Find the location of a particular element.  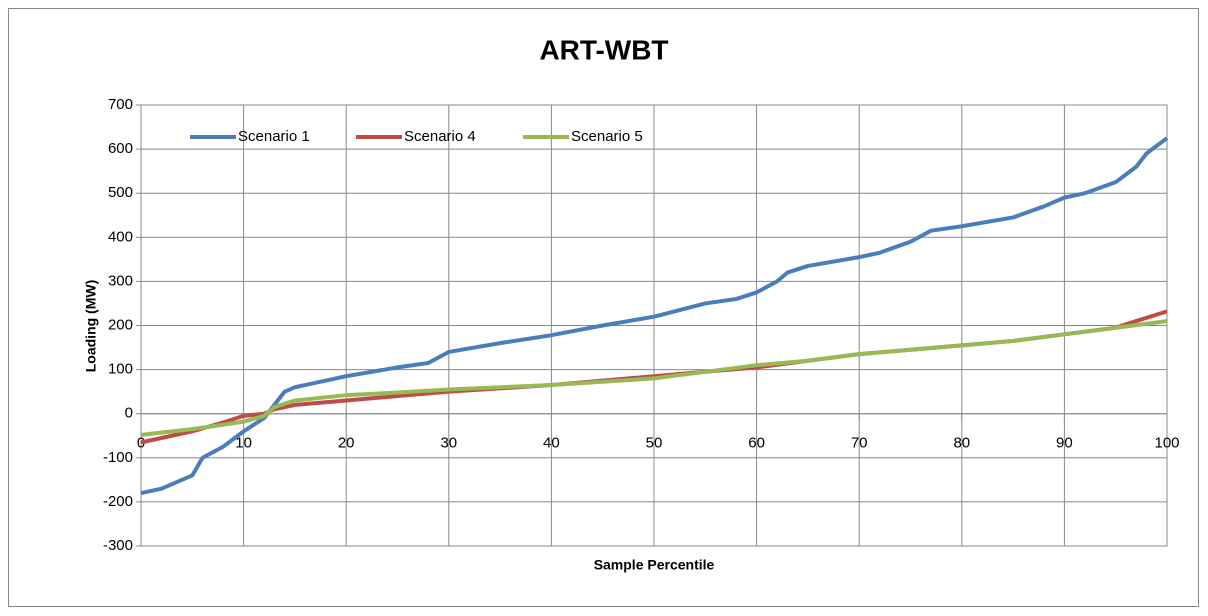

x-tick-label: 10 is located at coordinates (243, 443).